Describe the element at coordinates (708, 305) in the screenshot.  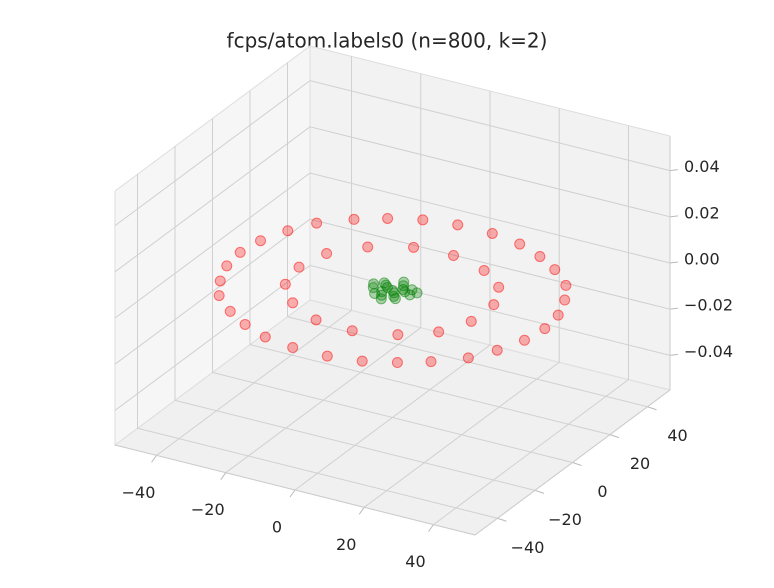
I see `z-tick-label: −0.02` at that location.